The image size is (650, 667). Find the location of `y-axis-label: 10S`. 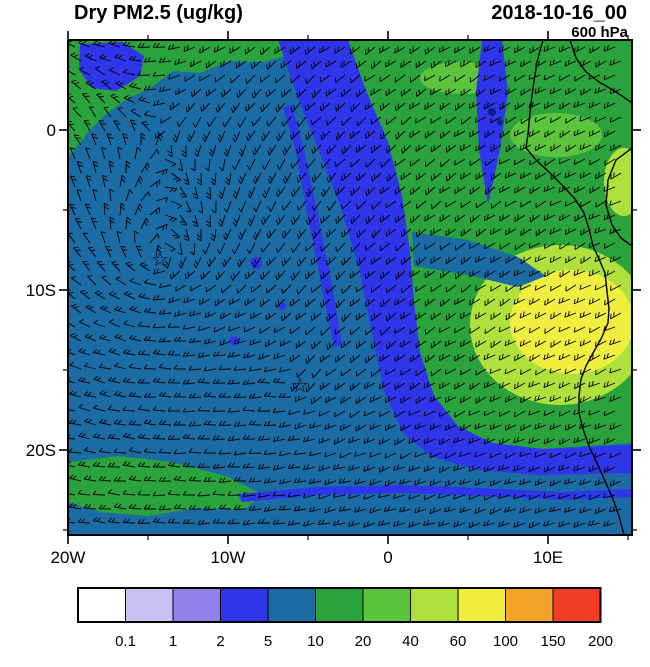

y-axis-label: 10S is located at coordinates (41, 290).